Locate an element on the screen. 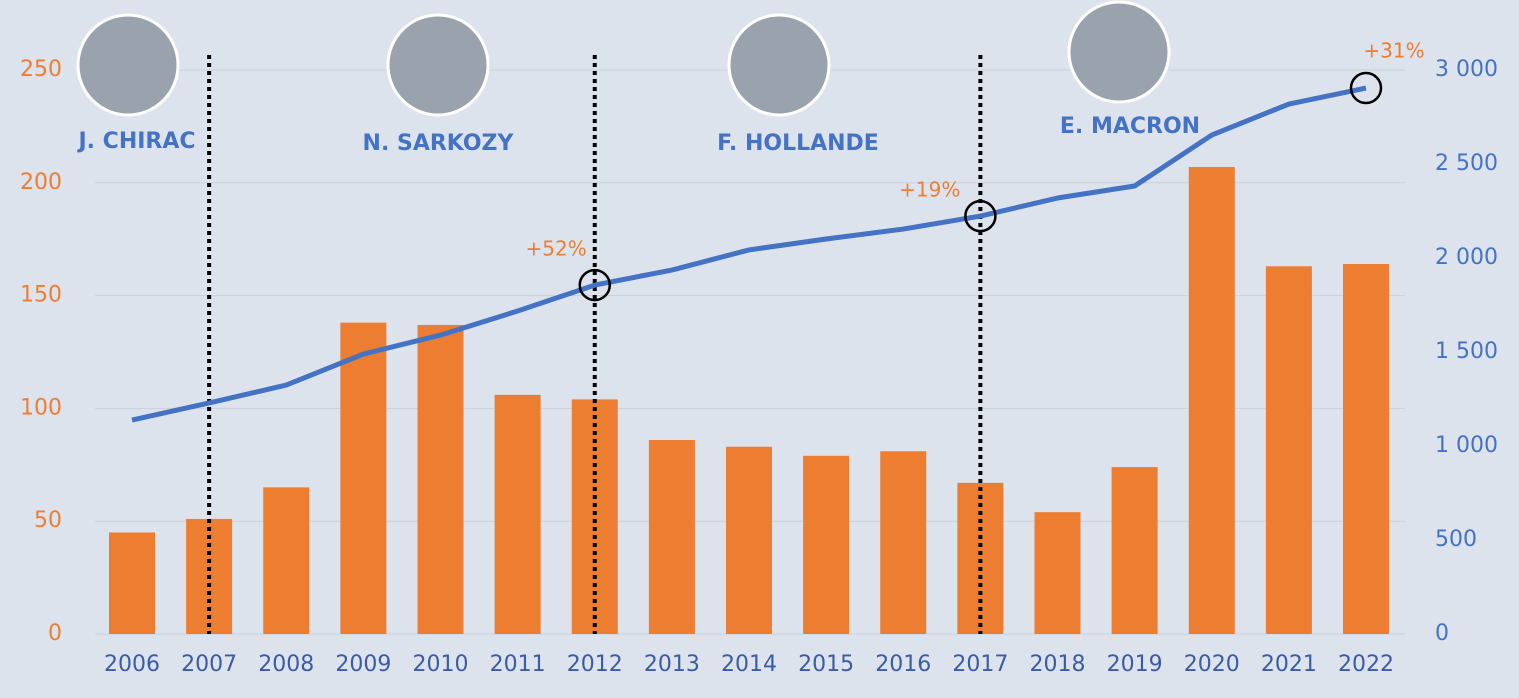 Image resolution: width=1519 pixels, height=698 pixels. y-tick-label: 200 is located at coordinates (41, 182).